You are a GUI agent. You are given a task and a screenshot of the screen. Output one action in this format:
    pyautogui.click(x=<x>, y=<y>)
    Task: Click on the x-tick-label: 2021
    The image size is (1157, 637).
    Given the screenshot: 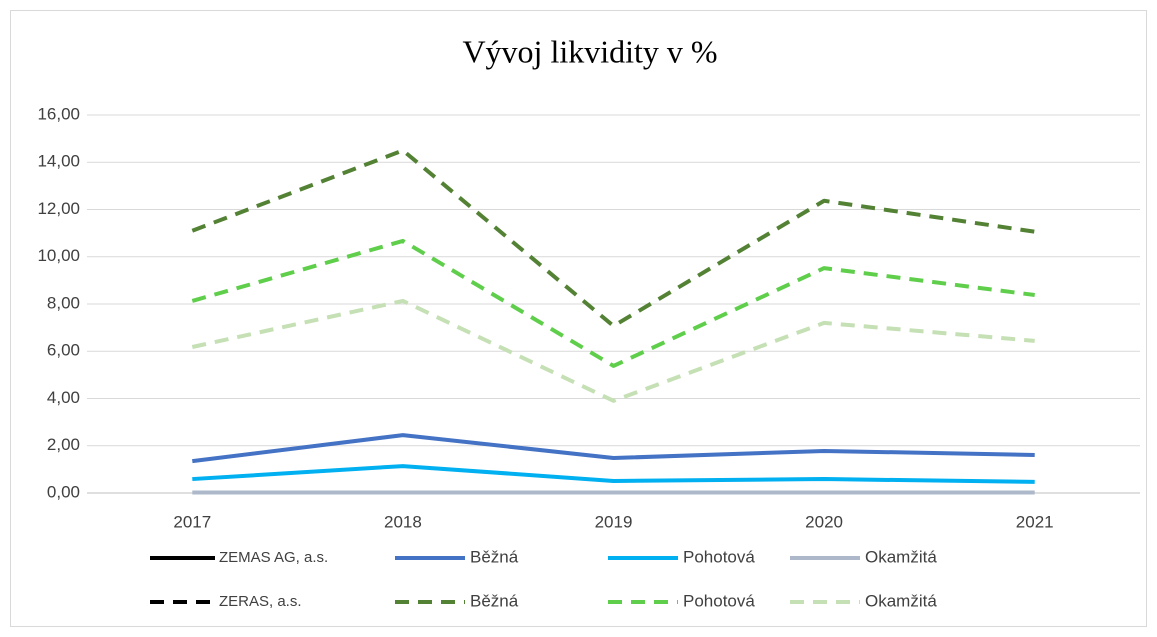 What is the action you would take?
    pyautogui.click(x=1035, y=521)
    